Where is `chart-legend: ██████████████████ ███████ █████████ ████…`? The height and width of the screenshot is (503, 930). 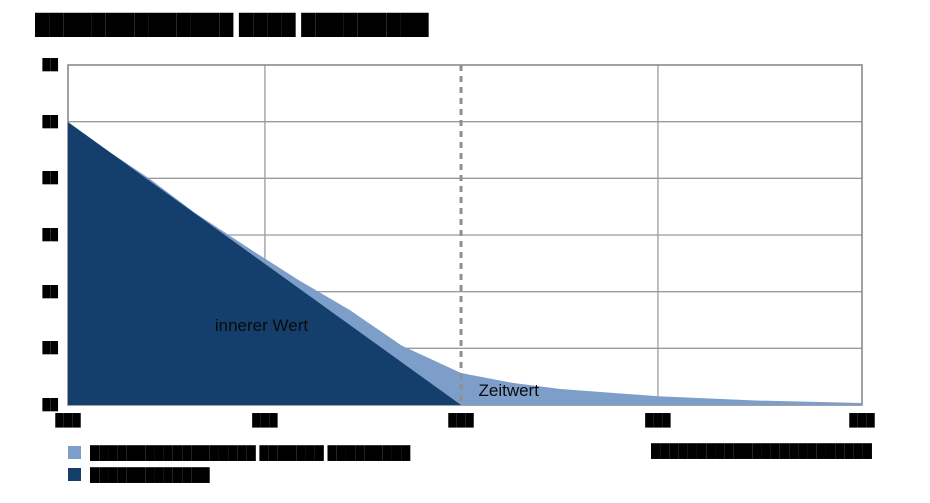 chart-legend: ██████████████████ ███████ █████████ ████… is located at coordinates (239, 463).